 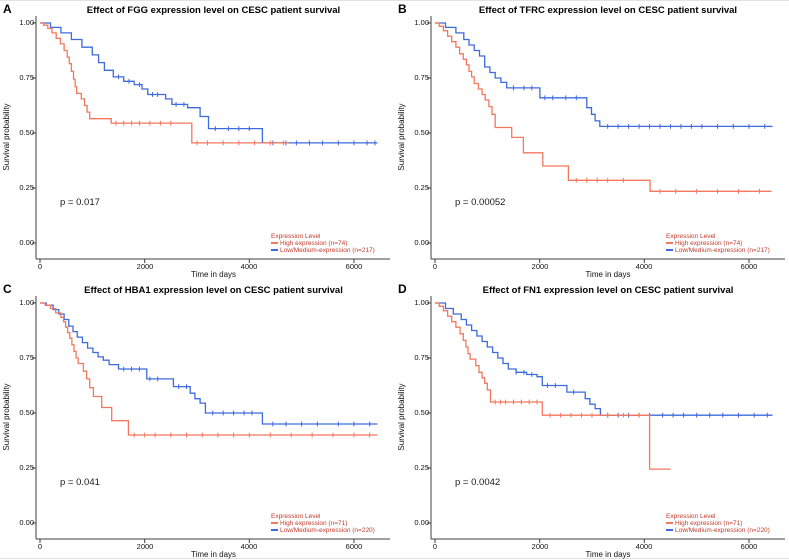 What do you see at coordinates (80, 202) in the screenshot?
I see `p-value: p = 0.017` at bounding box center [80, 202].